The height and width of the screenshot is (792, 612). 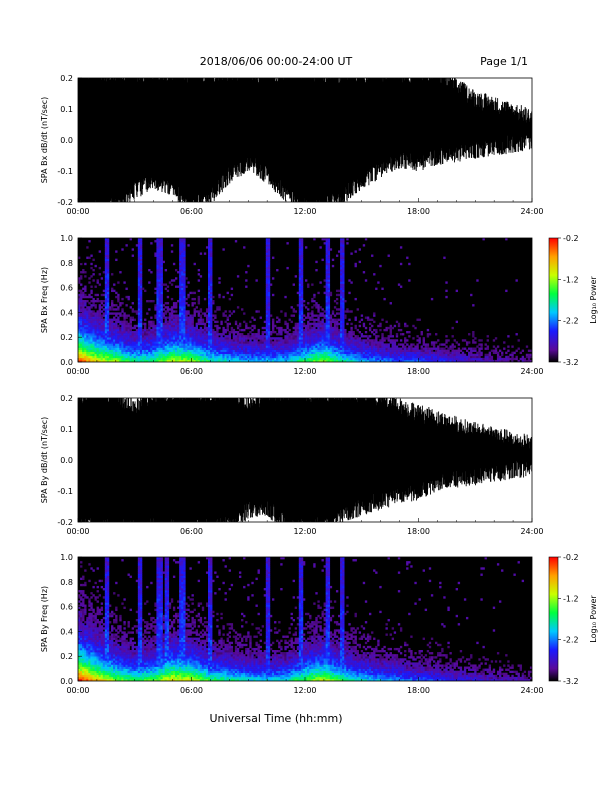 What do you see at coordinates (276, 61) in the screenshot?
I see `figure-title: 2018/06/06 00:00-24:00 UT` at bounding box center [276, 61].